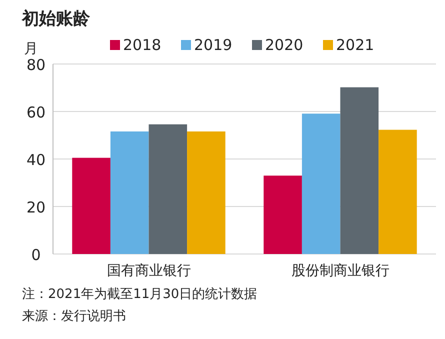 This screenshot has height=339, width=445. Describe the element at coordinates (148, 271) in the screenshot. I see `x-tick-label: 国有商业银行` at that location.